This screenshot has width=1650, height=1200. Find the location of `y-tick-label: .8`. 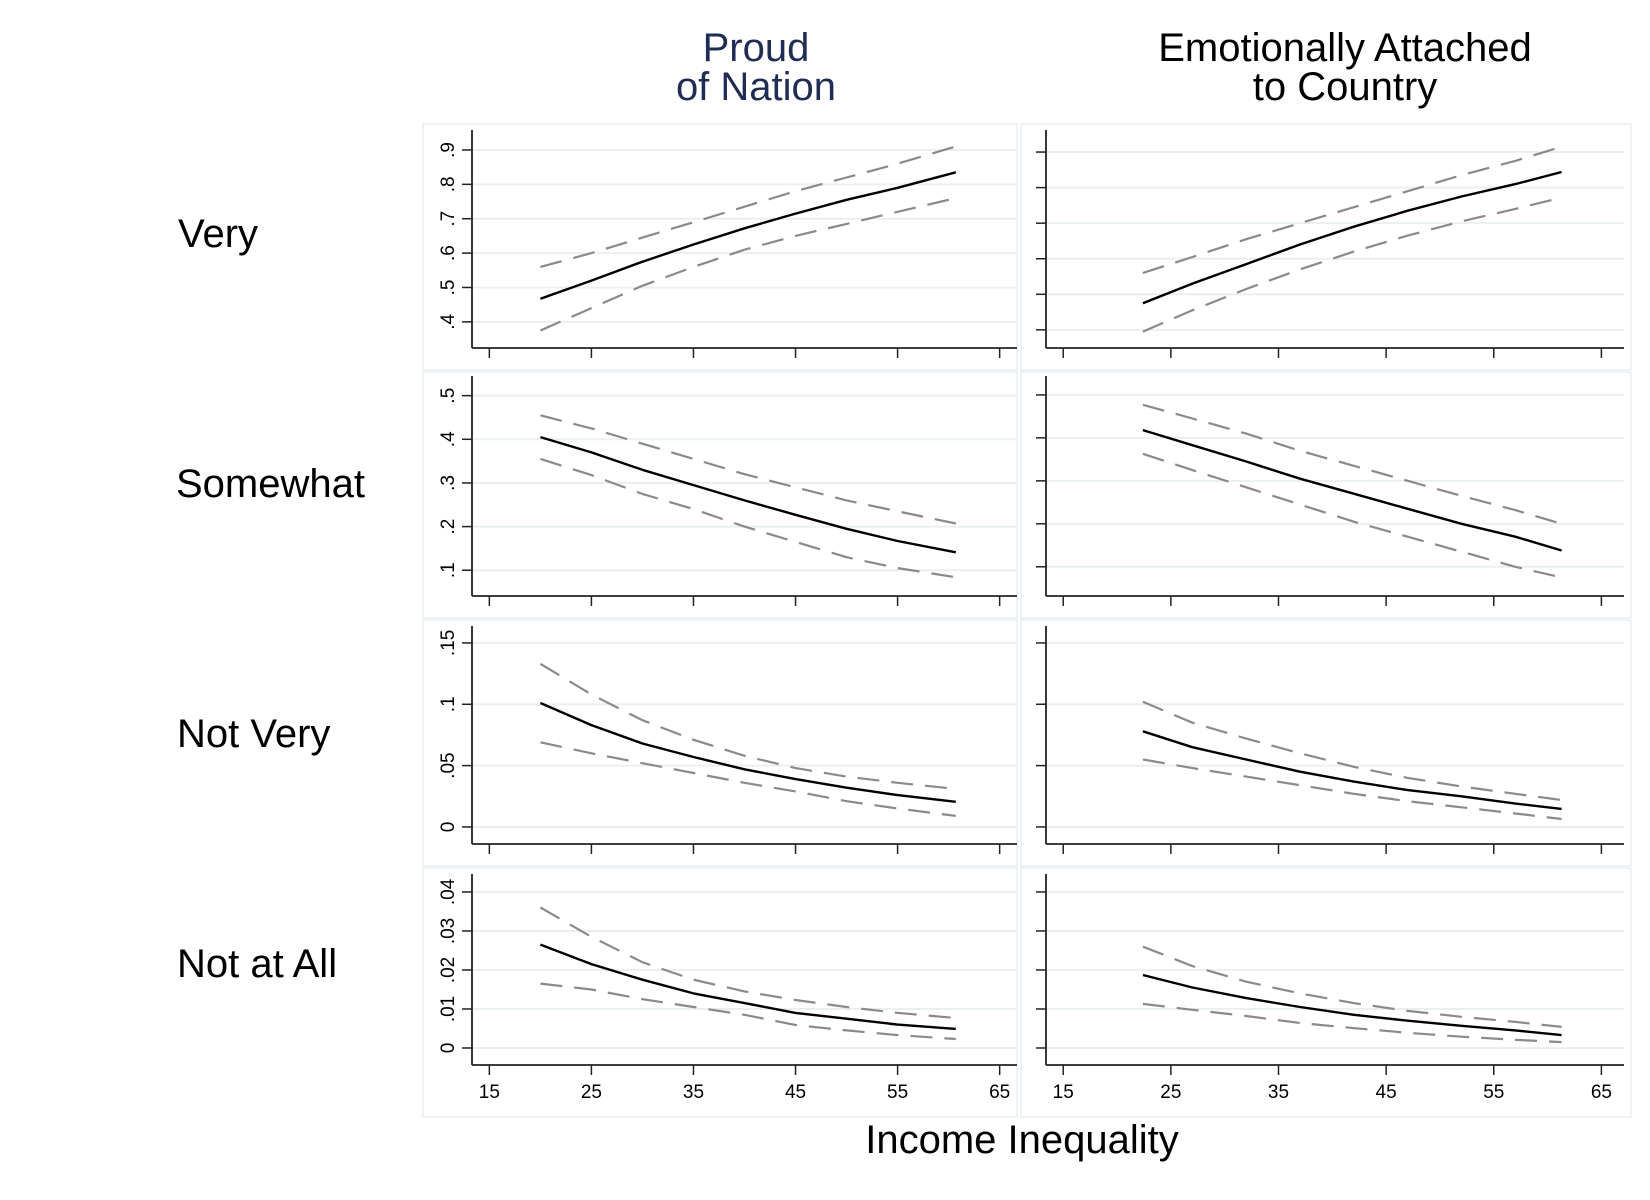

y-tick-label: .8 is located at coordinates (448, 184).